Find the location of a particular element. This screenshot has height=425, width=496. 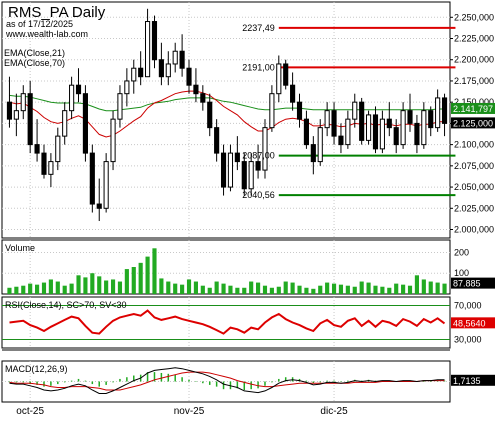

macd-line is located at coordinates (227, 380).